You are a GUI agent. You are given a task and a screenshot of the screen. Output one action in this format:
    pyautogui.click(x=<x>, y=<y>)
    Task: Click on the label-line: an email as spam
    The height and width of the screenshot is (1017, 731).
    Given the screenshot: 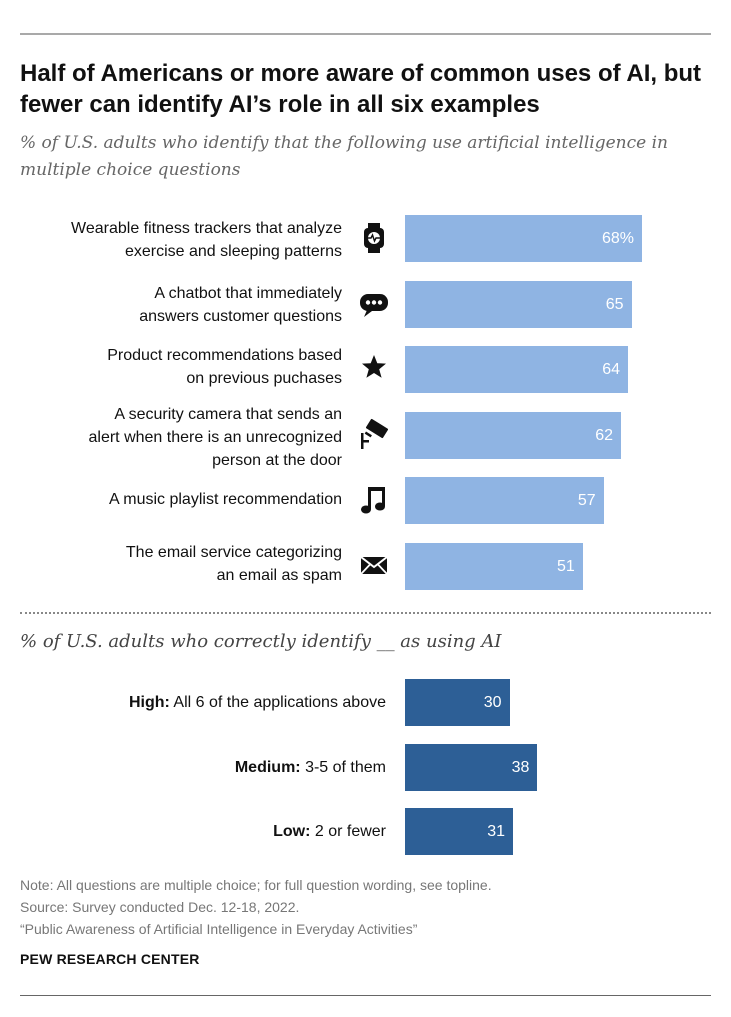 What is the action you would take?
    pyautogui.click(x=279, y=575)
    